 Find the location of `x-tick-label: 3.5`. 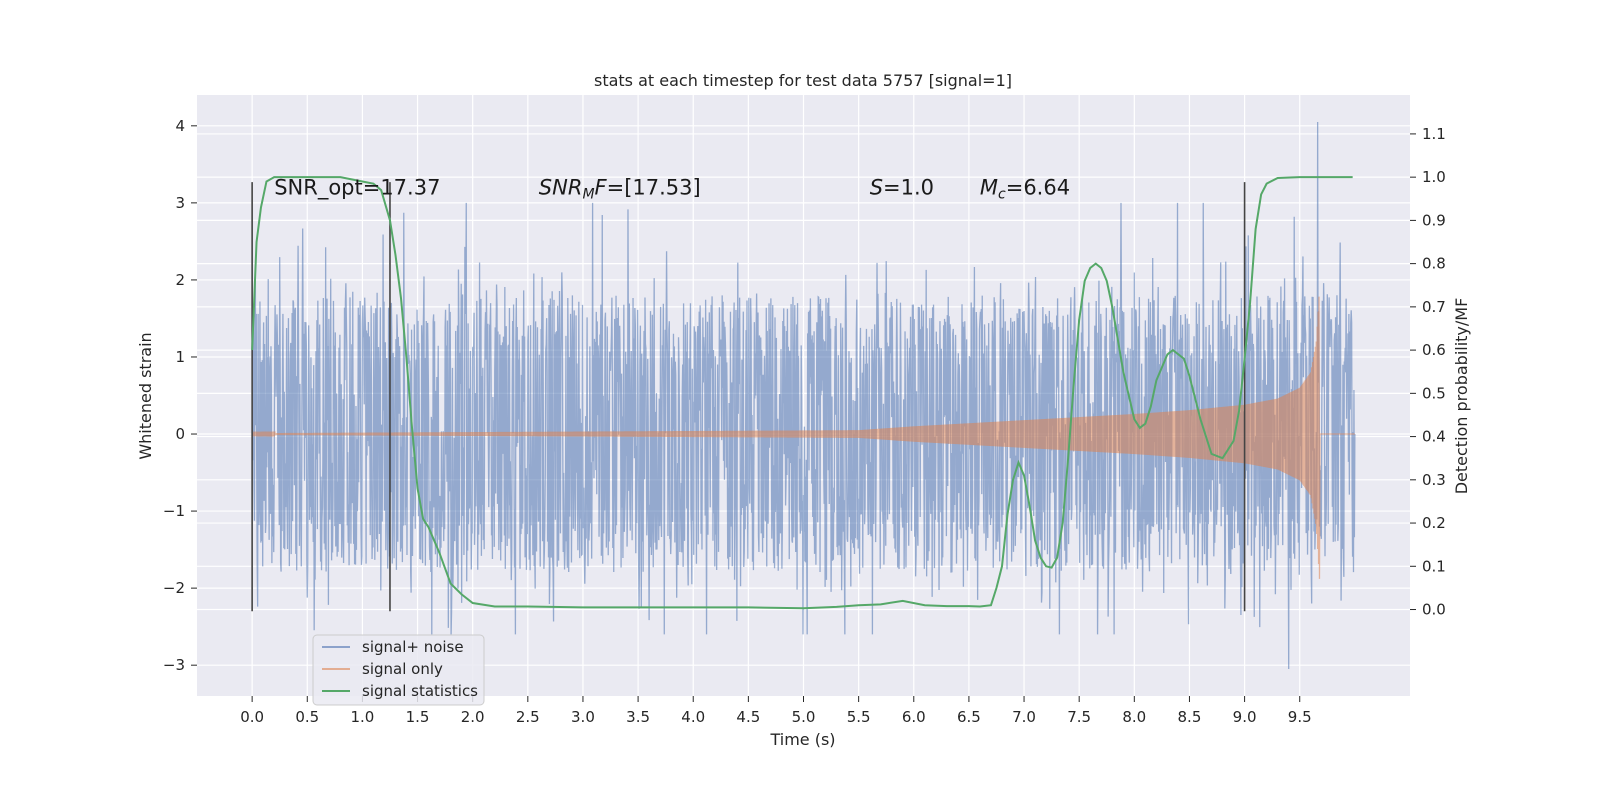

x-tick-label: 3.5 is located at coordinates (638, 717).